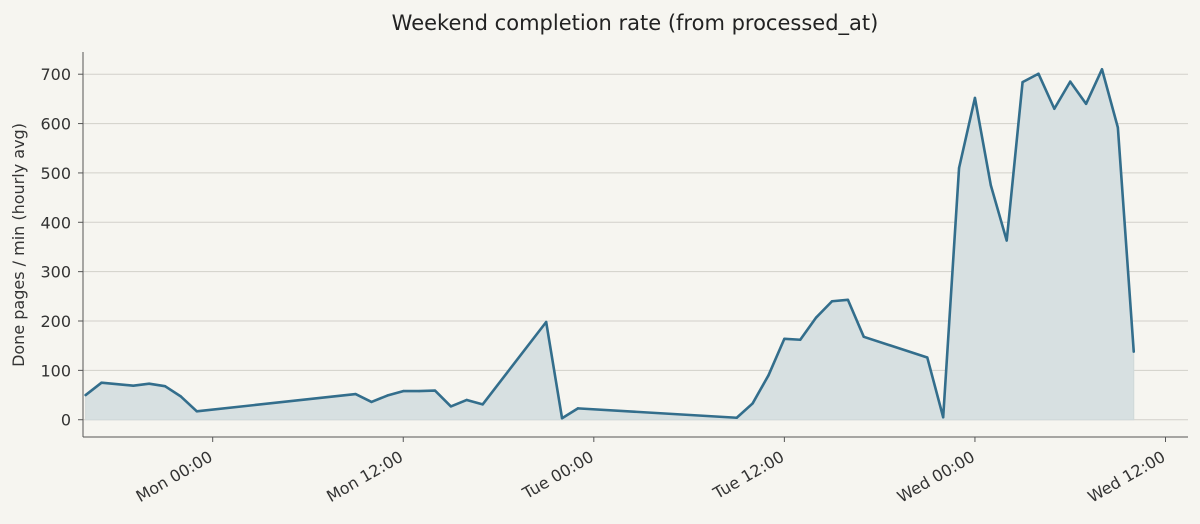 This screenshot has width=1200, height=524. Describe the element at coordinates (55, 124) in the screenshot. I see `y-tick-label: 600` at that location.